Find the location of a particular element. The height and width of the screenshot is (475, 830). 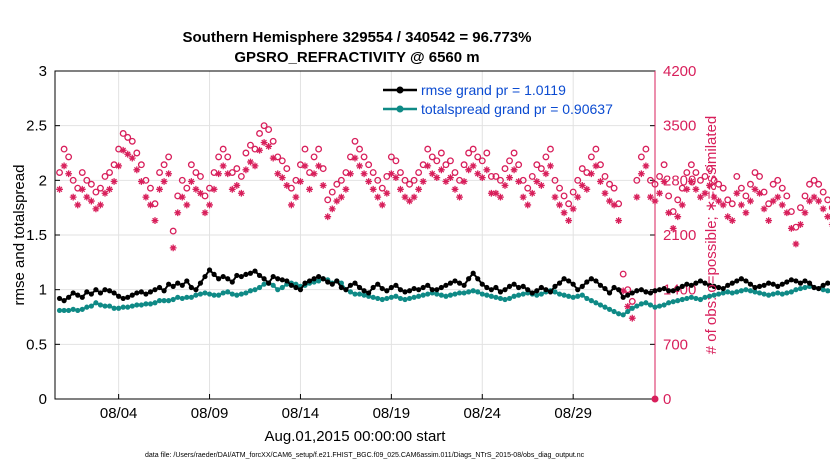

left-axis-label: rmse and totalspread is located at coordinates (19, 235).